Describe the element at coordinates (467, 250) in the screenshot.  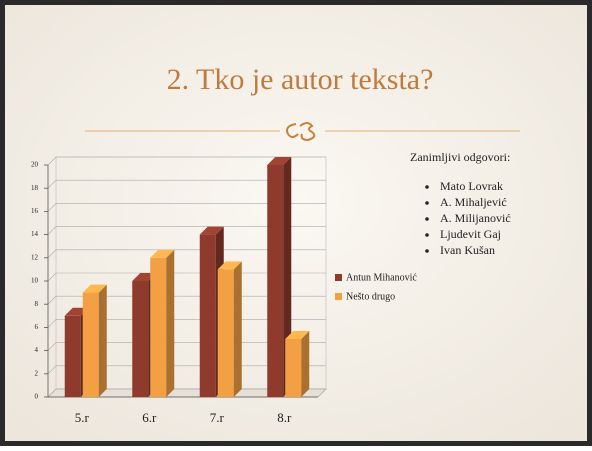
I see `note-item: Ivan Kušan` at that location.